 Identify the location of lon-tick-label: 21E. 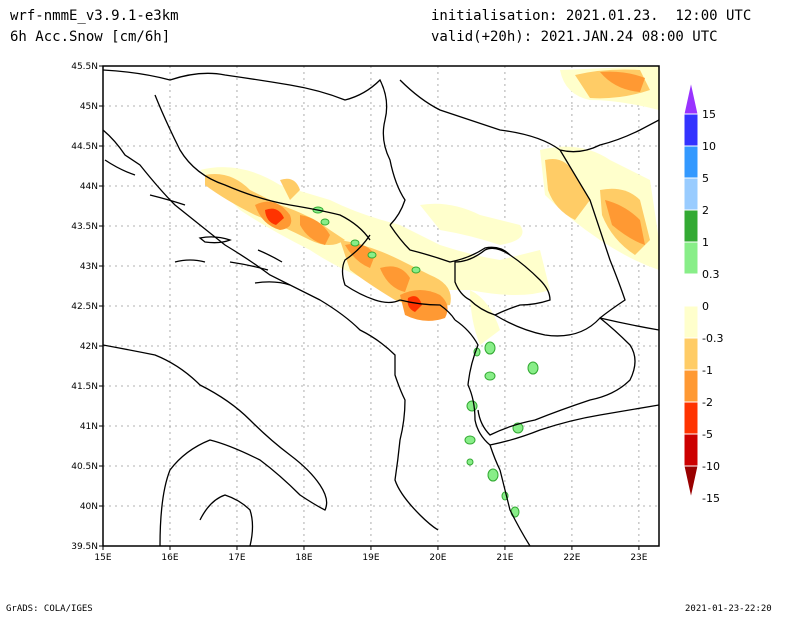
(504, 558).